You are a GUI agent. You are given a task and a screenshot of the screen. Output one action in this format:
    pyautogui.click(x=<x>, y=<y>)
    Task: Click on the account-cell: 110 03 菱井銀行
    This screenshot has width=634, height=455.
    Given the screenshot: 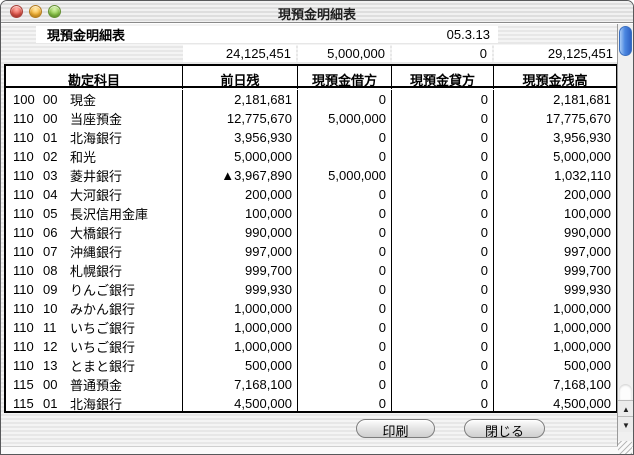 What is the action you would take?
    pyautogui.click(x=68, y=176)
    